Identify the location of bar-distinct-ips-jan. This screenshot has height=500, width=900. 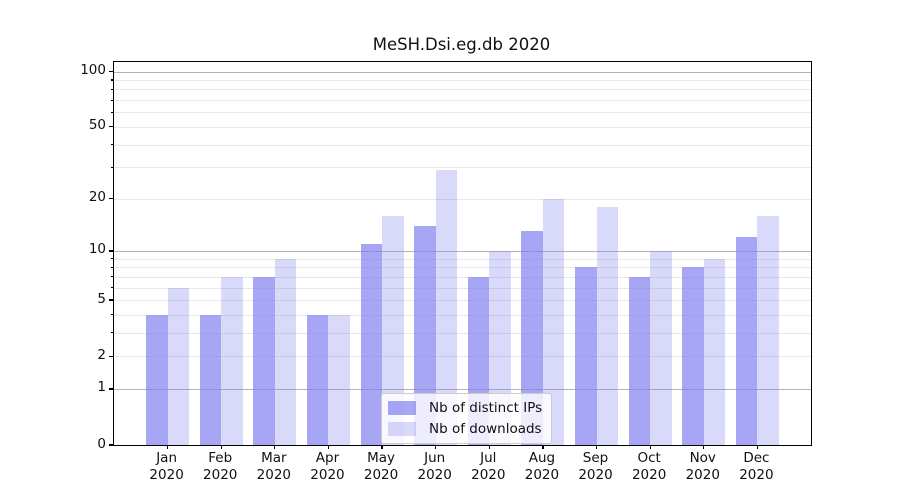
(157, 379).